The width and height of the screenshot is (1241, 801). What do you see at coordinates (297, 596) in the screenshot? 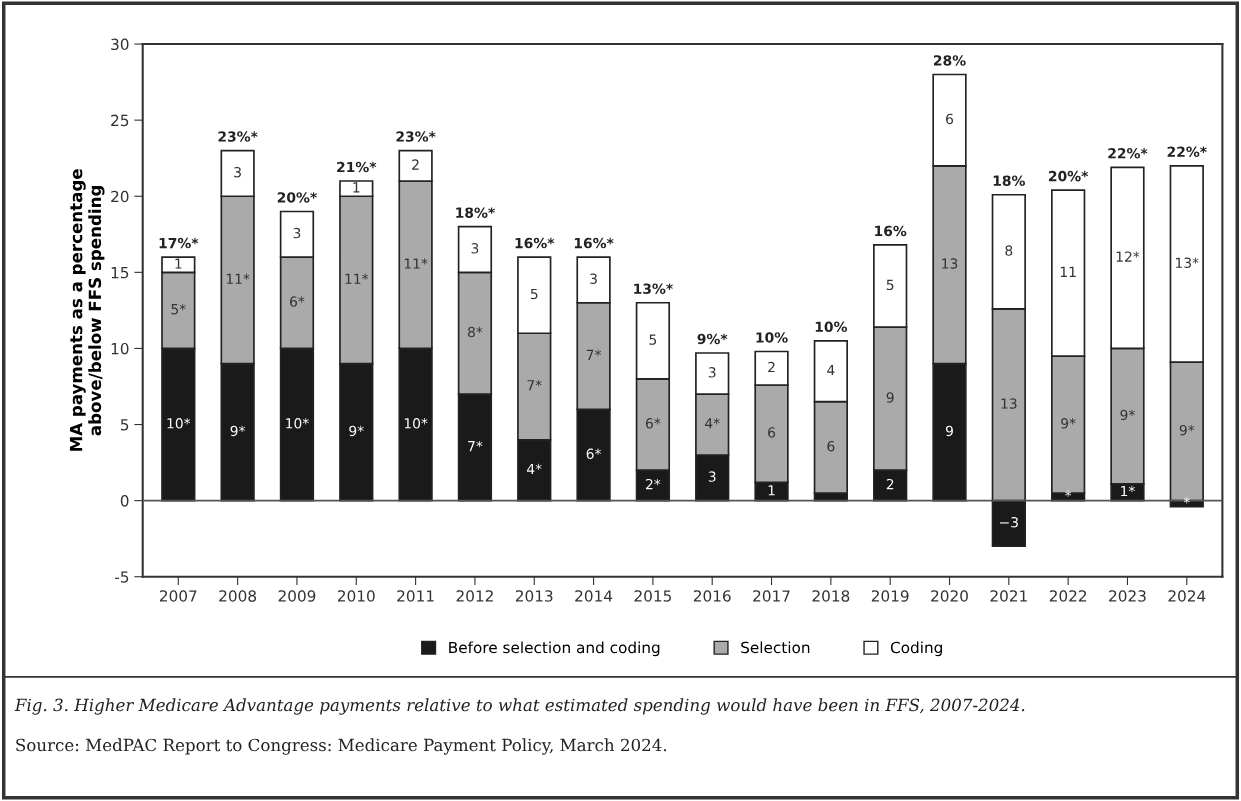
I see `x-tick-label: 2009` at bounding box center [297, 596].